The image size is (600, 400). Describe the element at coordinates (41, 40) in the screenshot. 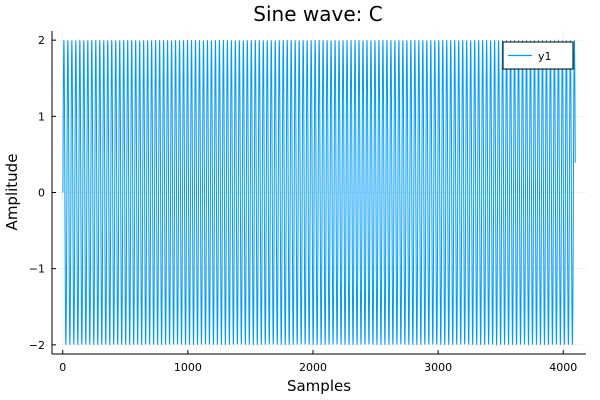

I see `y-tick-label: 2` at that location.